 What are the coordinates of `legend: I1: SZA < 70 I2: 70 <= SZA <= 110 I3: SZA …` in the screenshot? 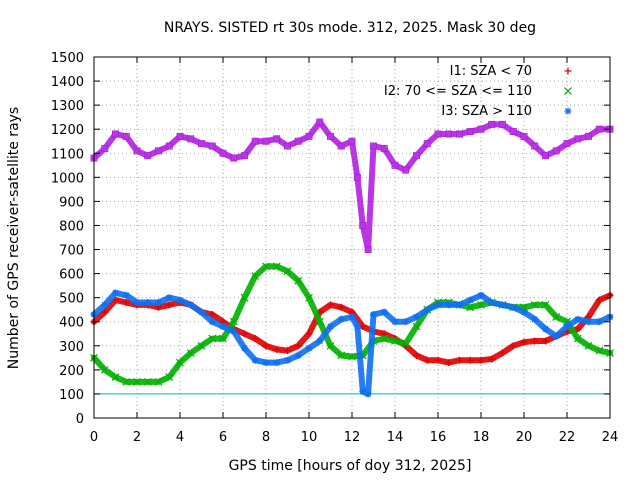 It's located at (478, 91).